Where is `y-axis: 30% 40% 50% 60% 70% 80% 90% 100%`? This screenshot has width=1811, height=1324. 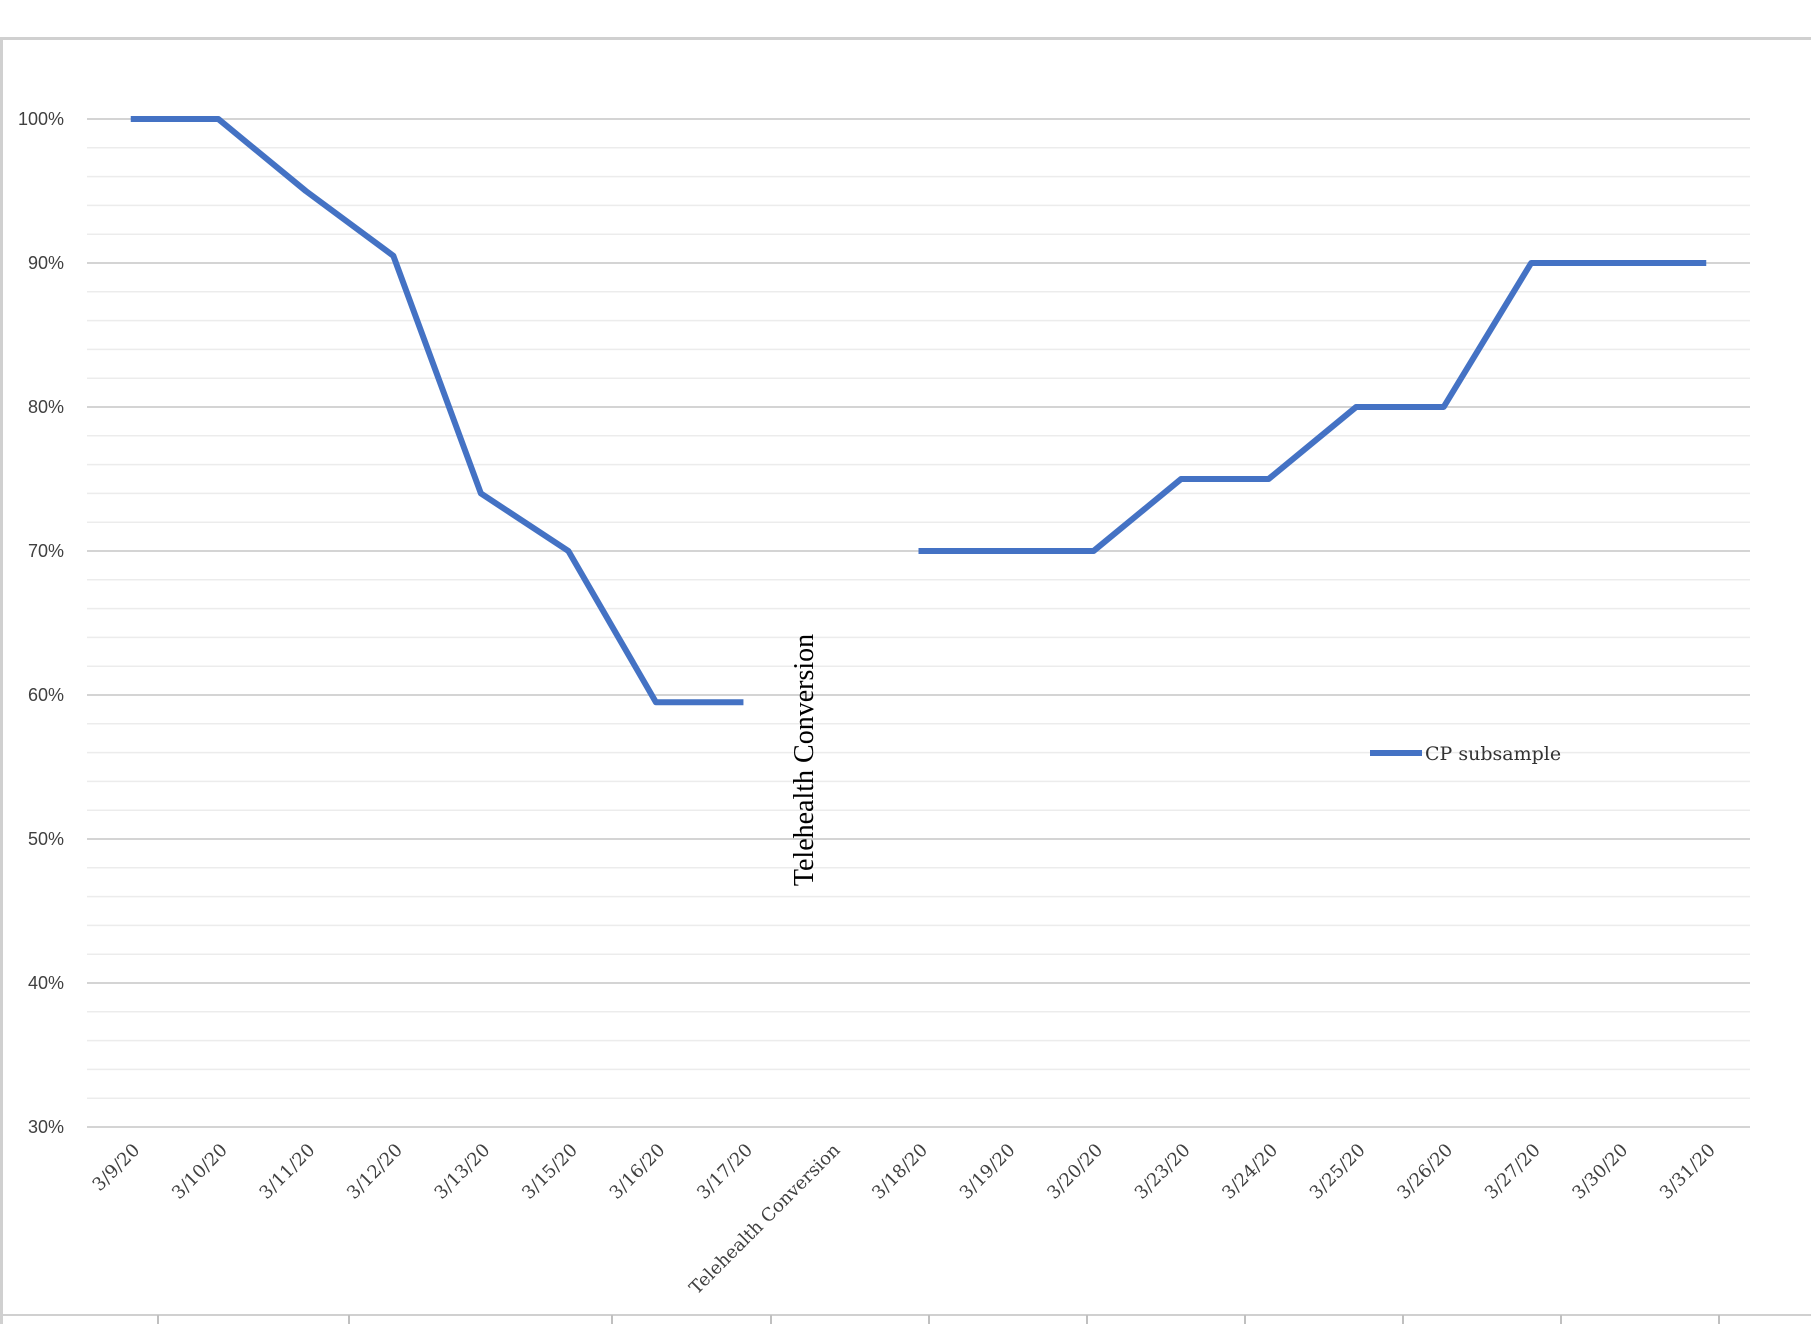
y-axis: 30% 40% 50% 60% 70% 80% 90% 100% is located at coordinates (41, 623).